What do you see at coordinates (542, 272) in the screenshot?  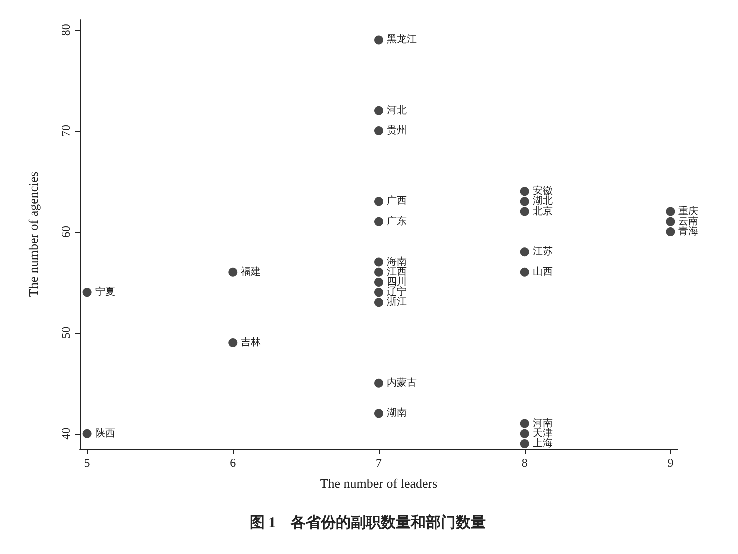 I see `annotation: 山西` at bounding box center [542, 272].